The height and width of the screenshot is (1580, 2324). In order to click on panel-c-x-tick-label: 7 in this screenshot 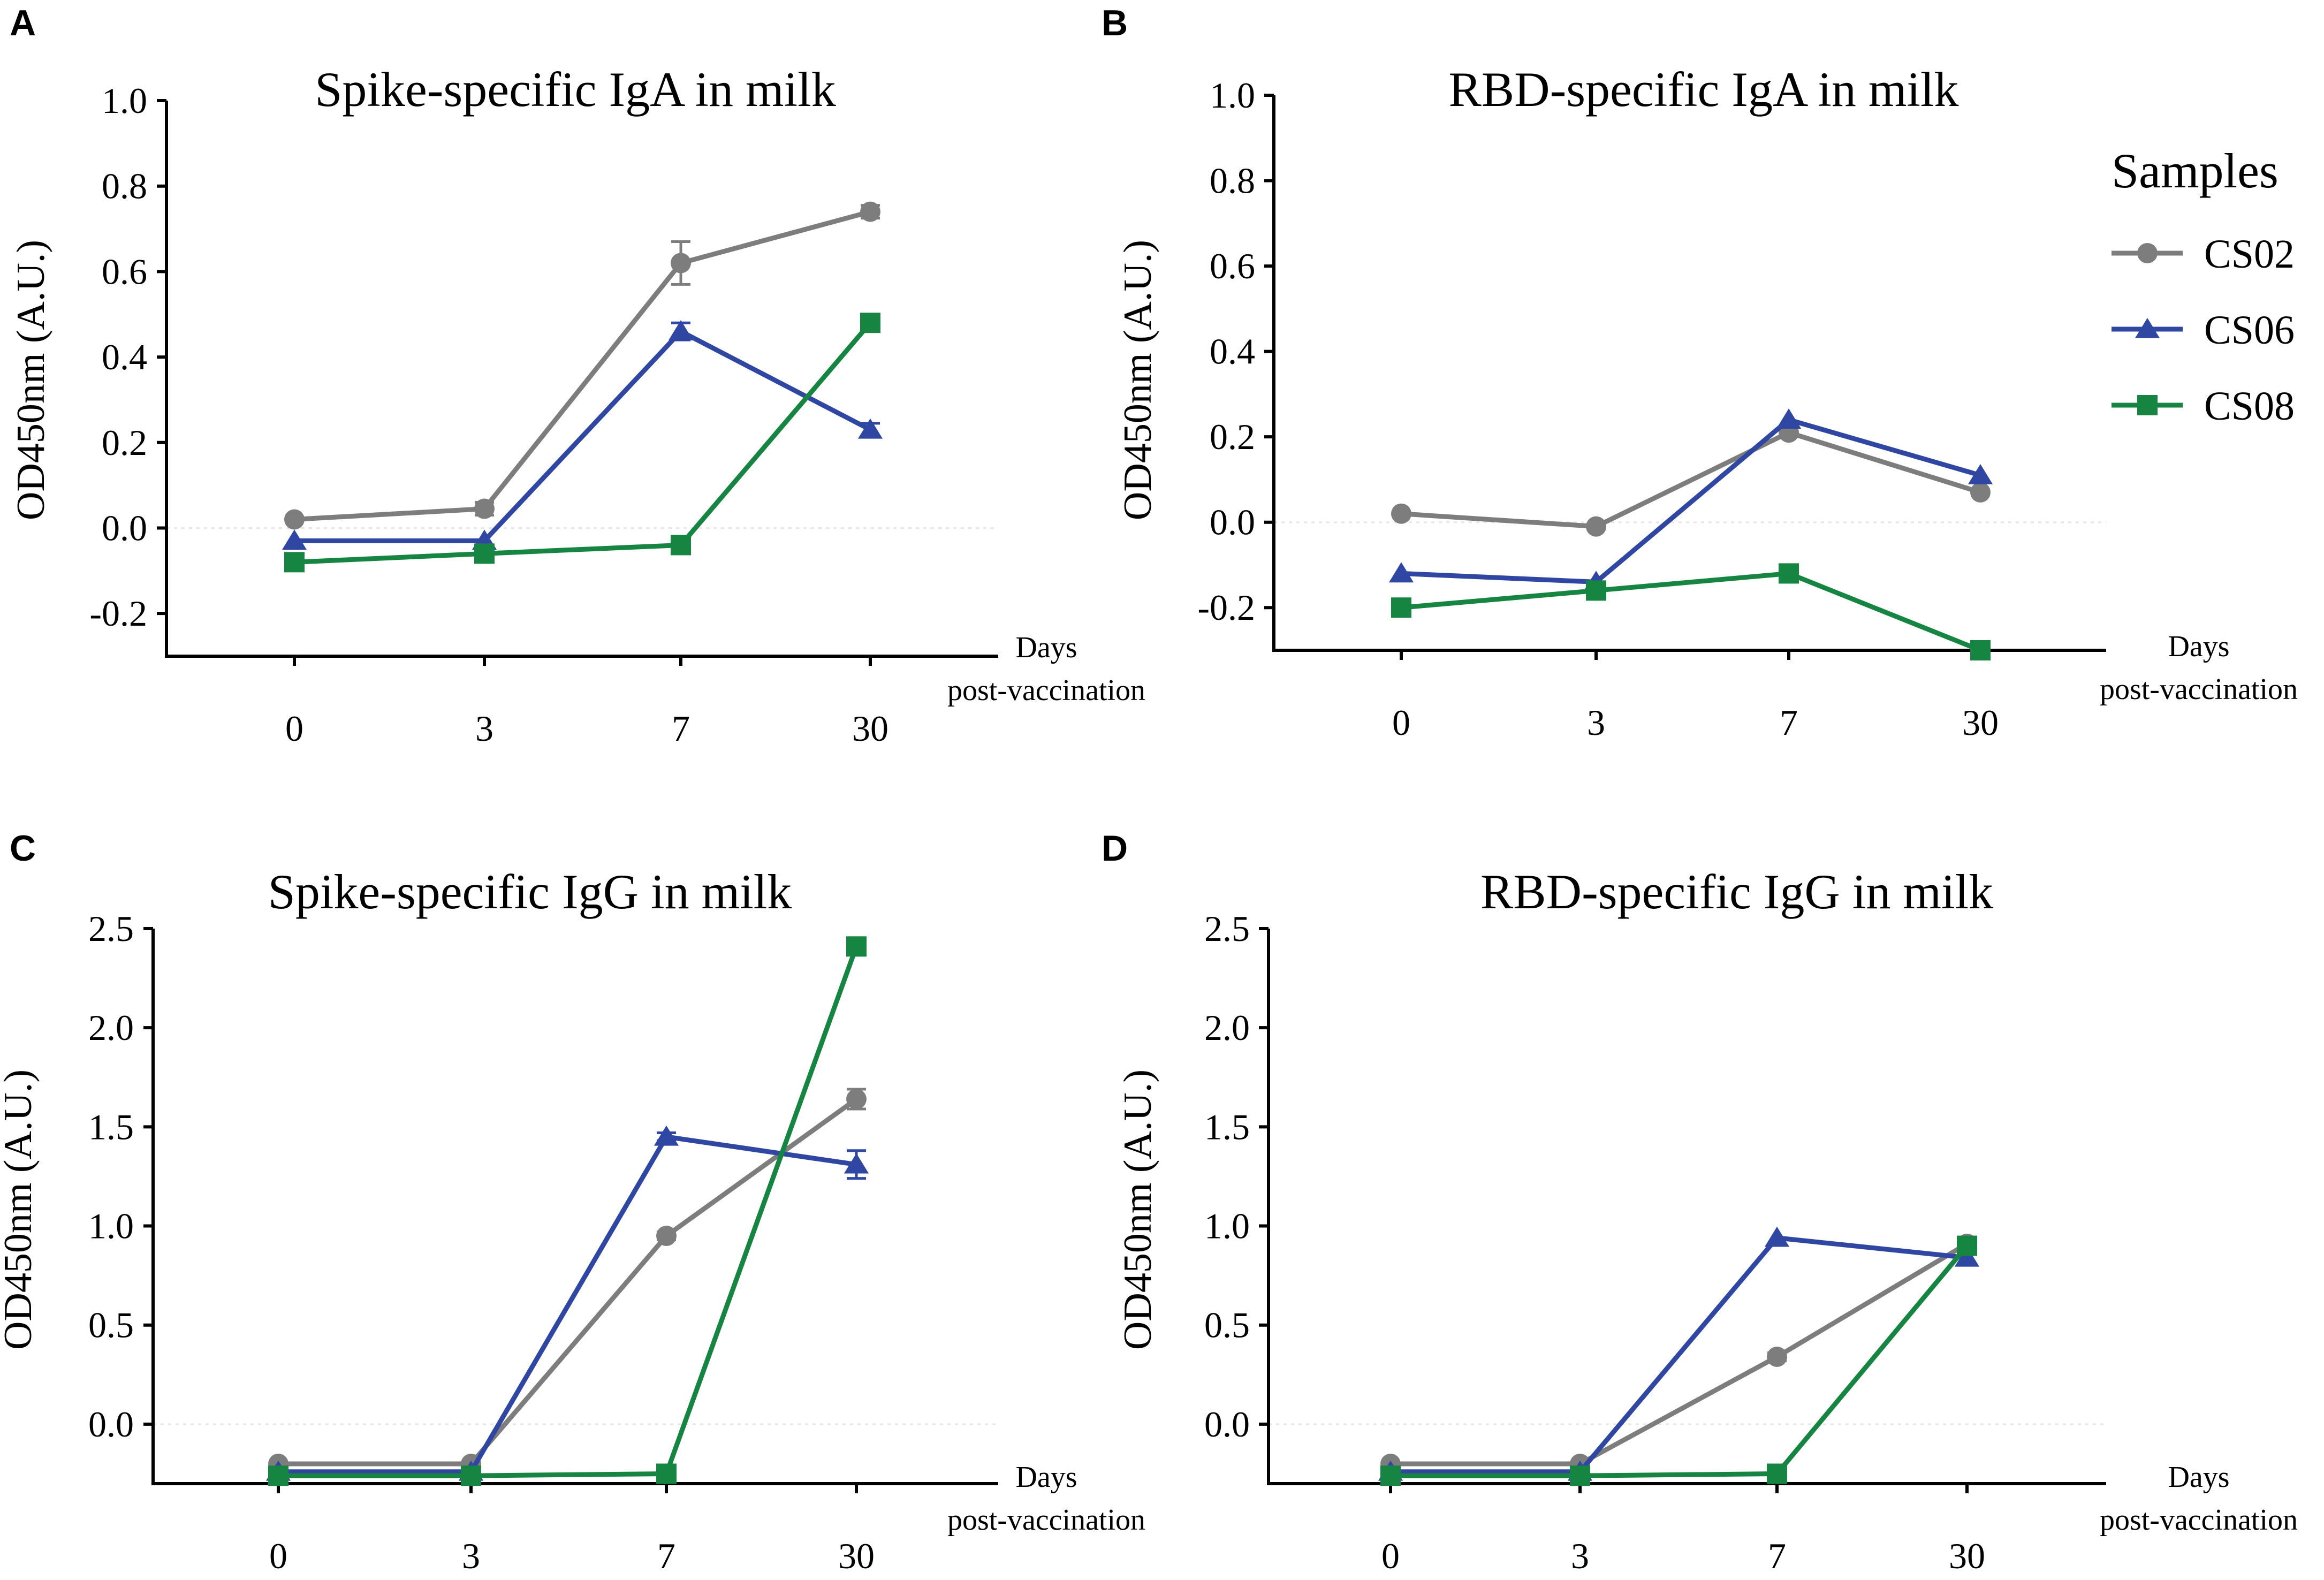, I will do `click(666, 1556)`.